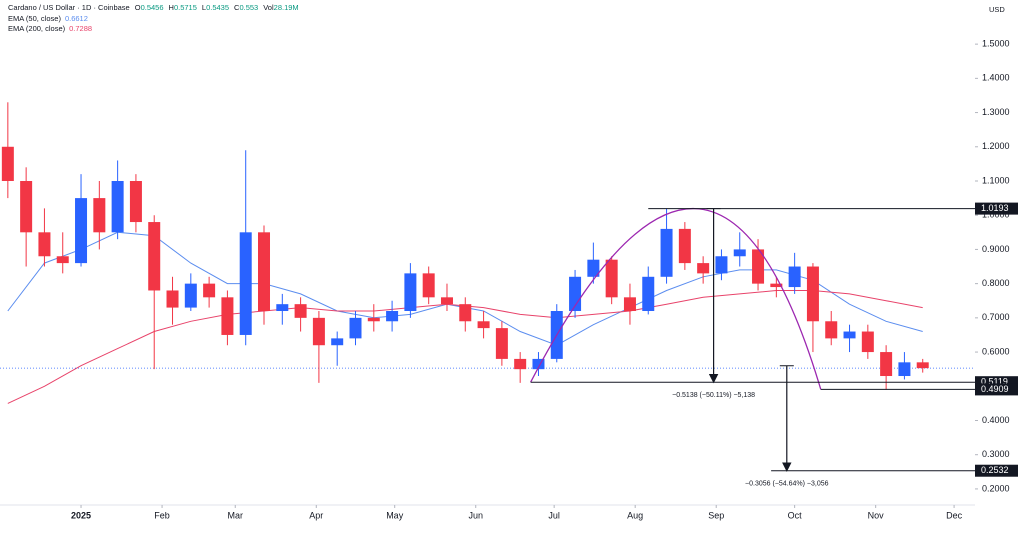 This screenshot has width=1024, height=535. What do you see at coordinates (286, 7) in the screenshot?
I see `ohlc-value: 28.19M` at bounding box center [286, 7].